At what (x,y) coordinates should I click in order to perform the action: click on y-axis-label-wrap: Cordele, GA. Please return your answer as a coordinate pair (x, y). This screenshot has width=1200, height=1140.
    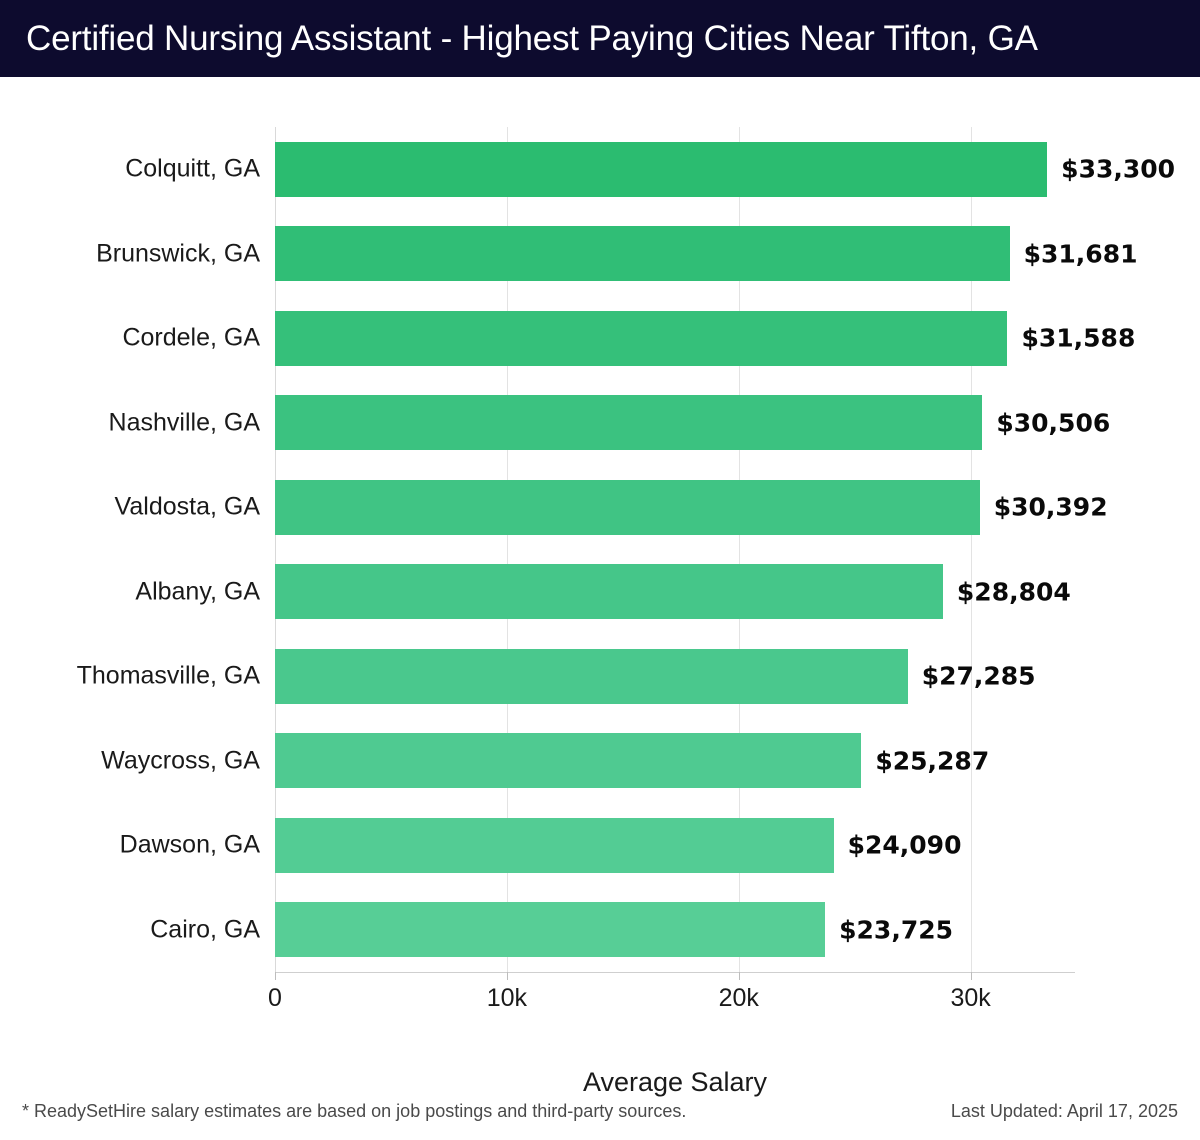
    Looking at the image, I should click on (130, 338).